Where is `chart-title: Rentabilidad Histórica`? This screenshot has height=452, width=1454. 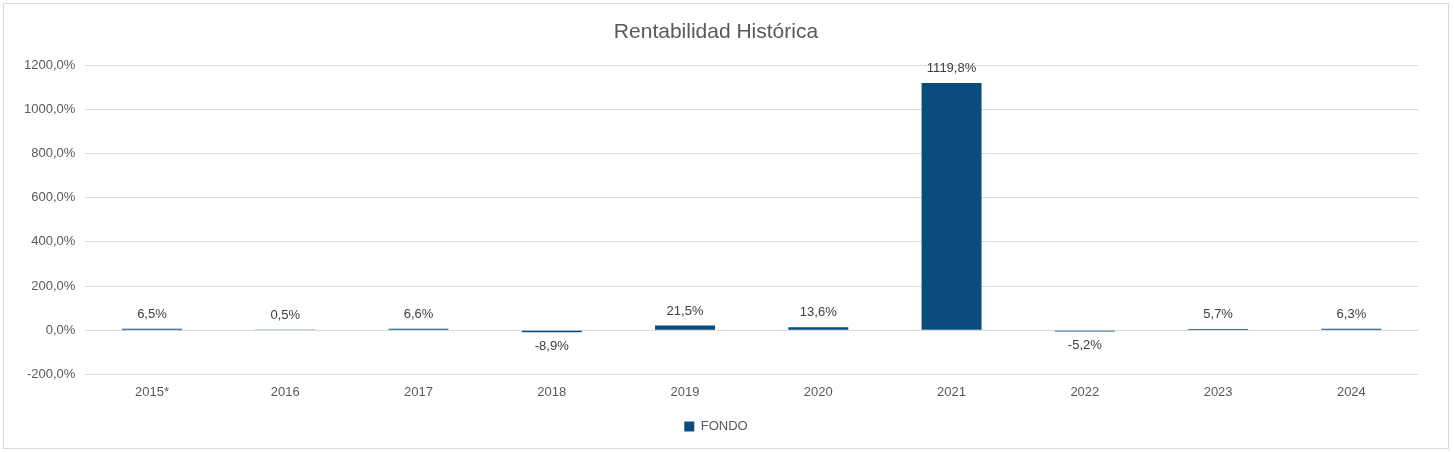
chart-title: Rentabilidad Histórica is located at coordinates (716, 31).